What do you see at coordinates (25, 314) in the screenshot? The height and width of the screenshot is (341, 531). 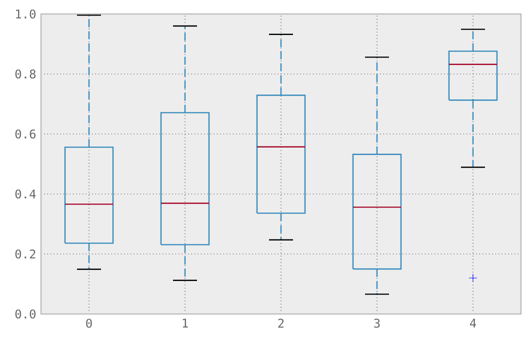 I see `y-tick-label: 0.0` at bounding box center [25, 314].